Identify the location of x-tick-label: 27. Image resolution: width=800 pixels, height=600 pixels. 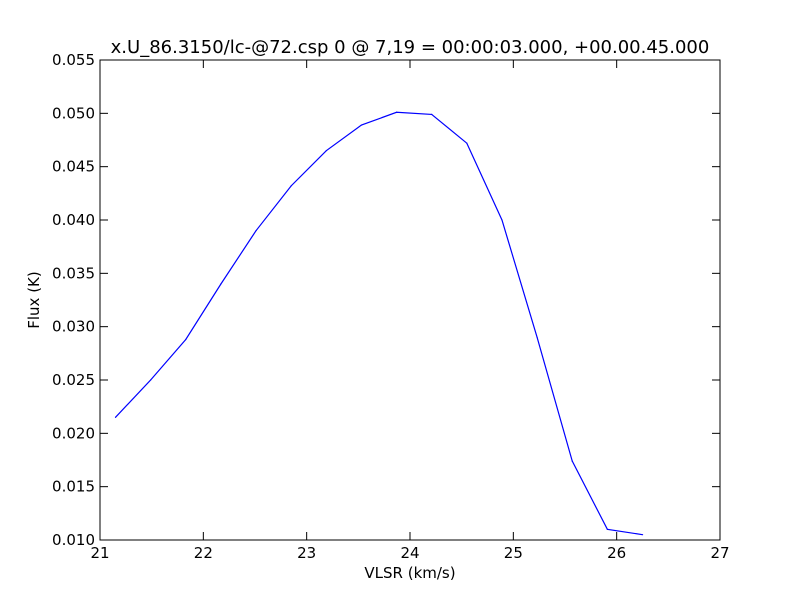
(719, 553).